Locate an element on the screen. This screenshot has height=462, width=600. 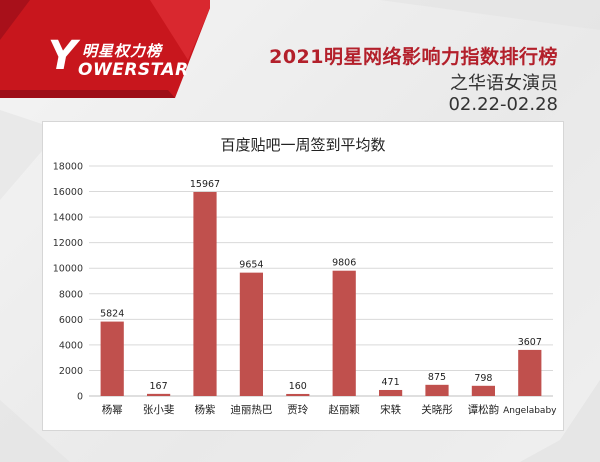
data-label: 5824 is located at coordinates (112, 314).